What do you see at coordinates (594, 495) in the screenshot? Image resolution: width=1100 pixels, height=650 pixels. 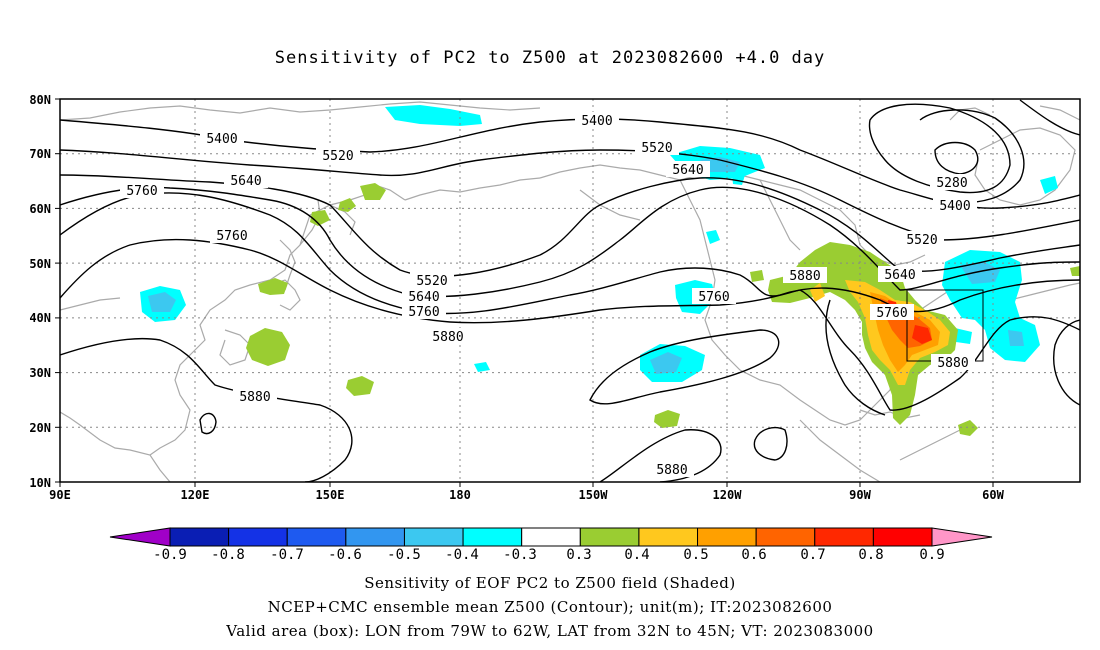 I see `lon-label: 150W` at bounding box center [594, 495].